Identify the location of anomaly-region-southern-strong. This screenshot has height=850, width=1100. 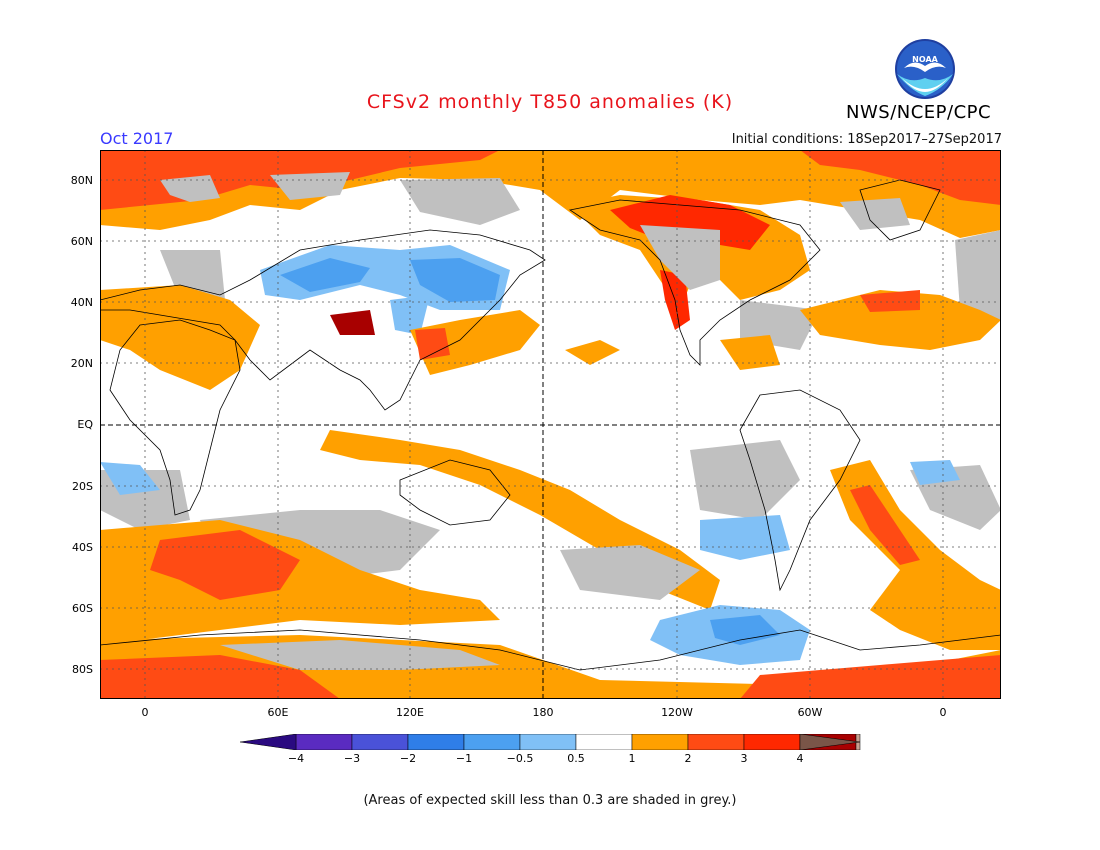
(225, 565).